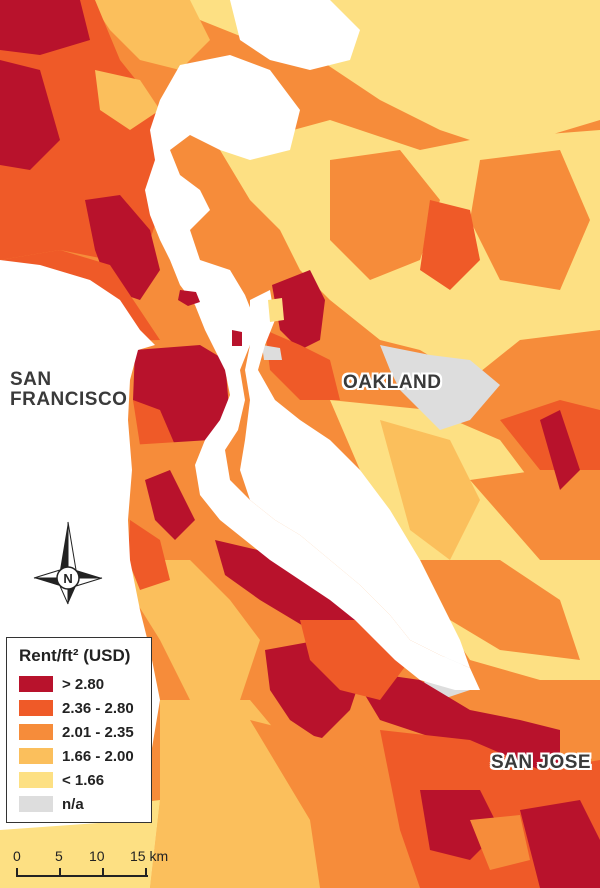 Image resolution: width=600 pixels, height=888 pixels. What do you see at coordinates (276, 310) in the screenshot?
I see `treasure-island` at bounding box center [276, 310].